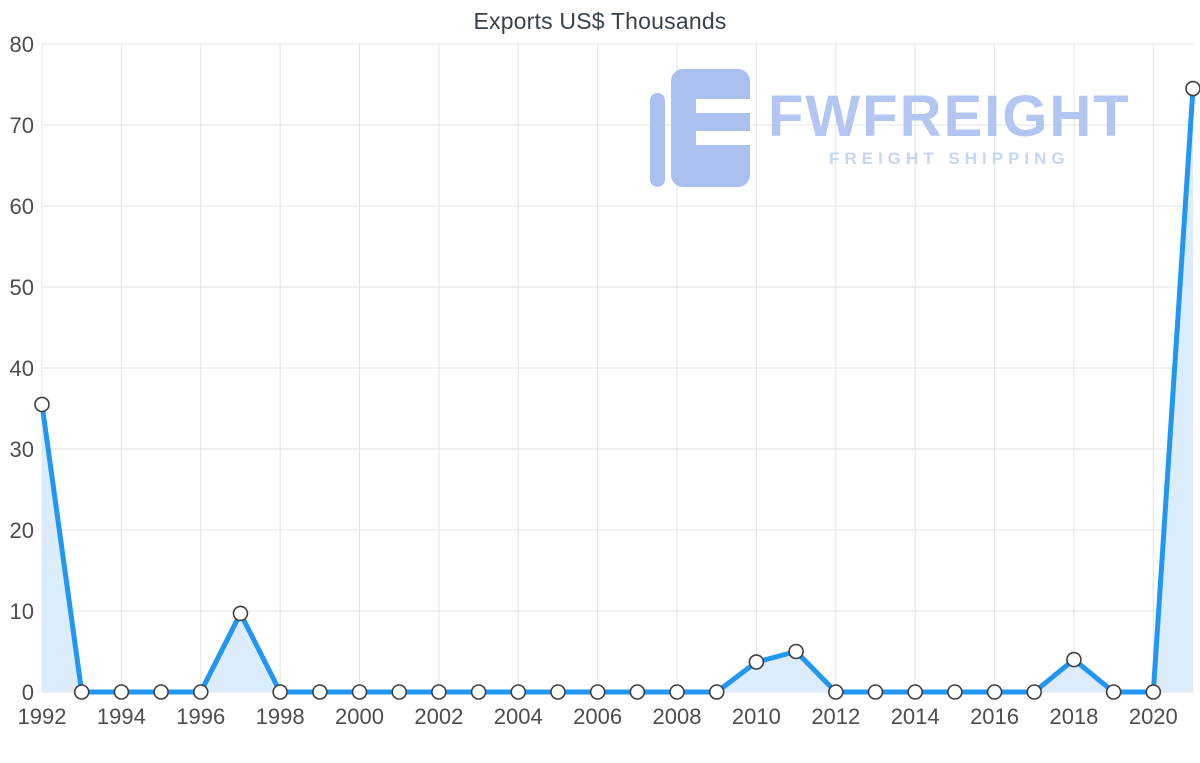  I want to click on x-tick-label: 1998, so click(280, 716).